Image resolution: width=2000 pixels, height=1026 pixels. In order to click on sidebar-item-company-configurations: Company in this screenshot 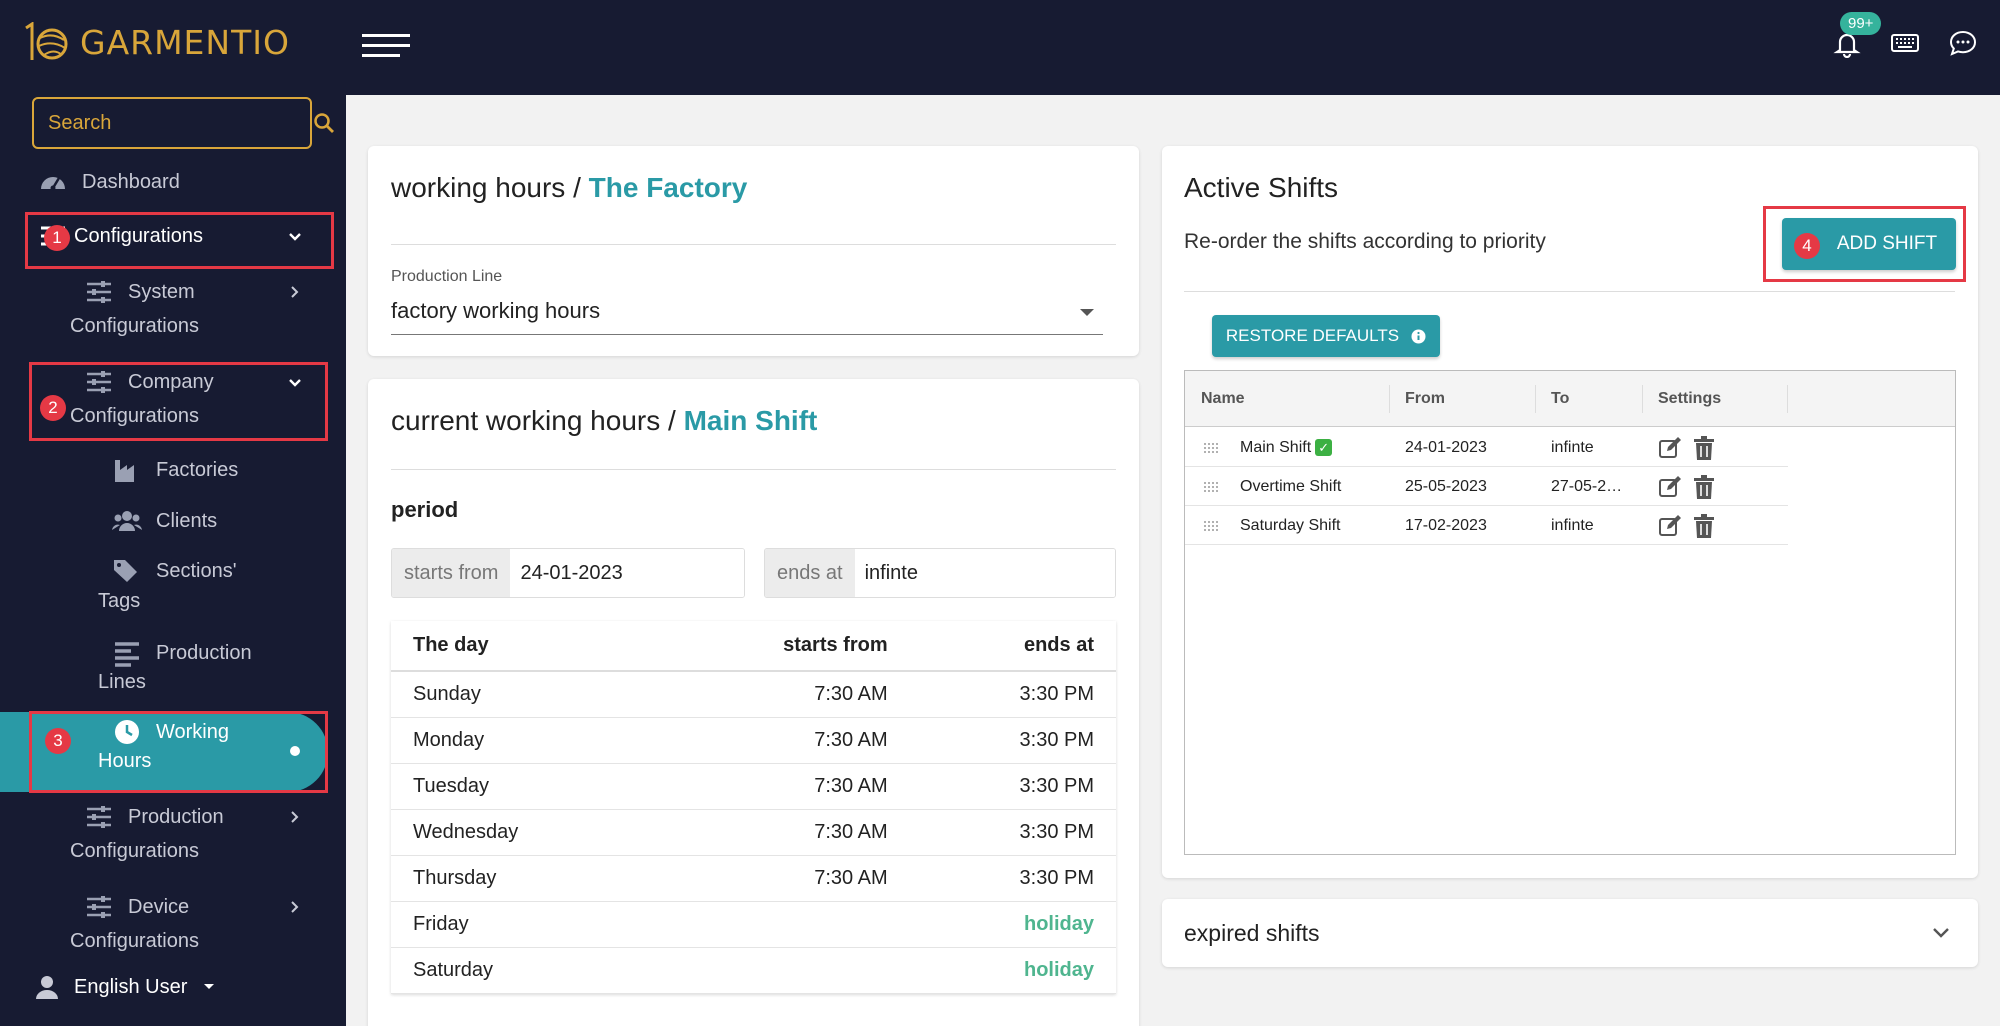, I will do `click(149, 382)`.